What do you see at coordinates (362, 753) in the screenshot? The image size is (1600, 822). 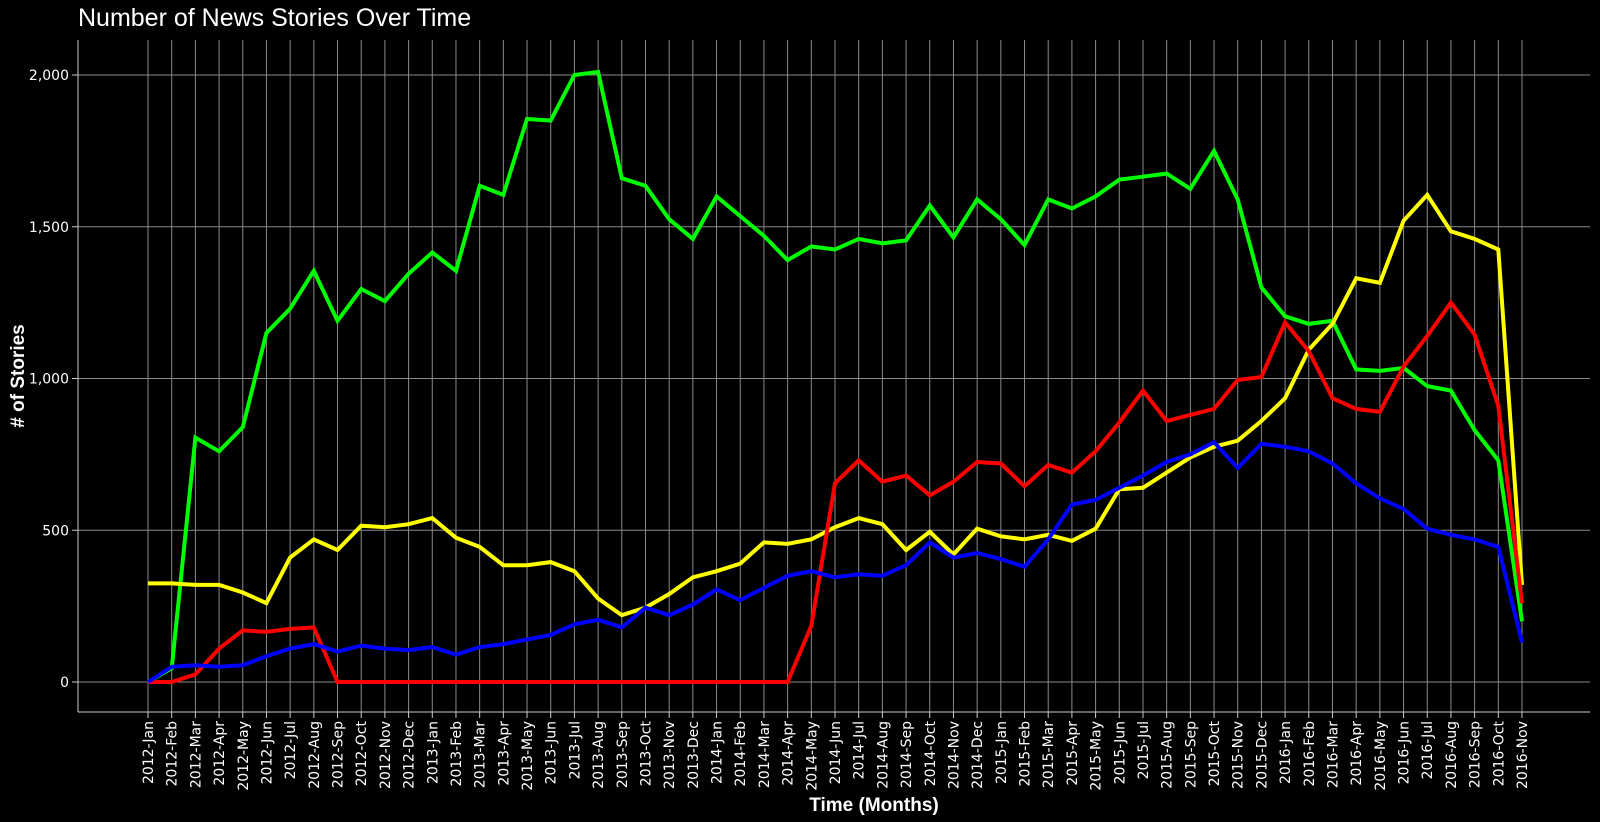 I see `x-tick-label: 2012-Oct` at bounding box center [362, 753].